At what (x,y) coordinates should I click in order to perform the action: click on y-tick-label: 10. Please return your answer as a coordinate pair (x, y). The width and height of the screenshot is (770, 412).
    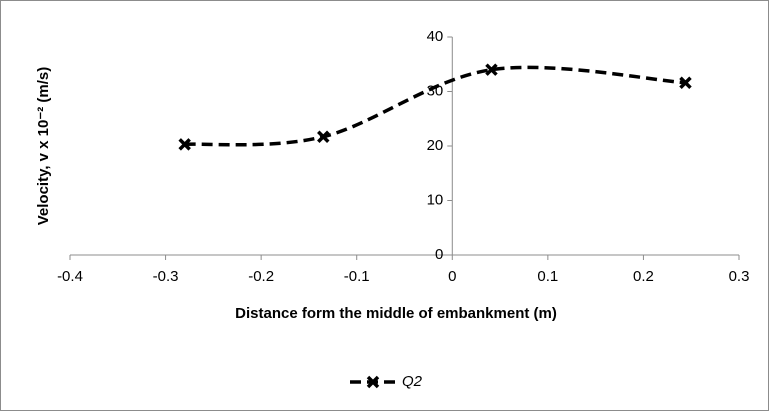
    Looking at the image, I should click on (435, 199).